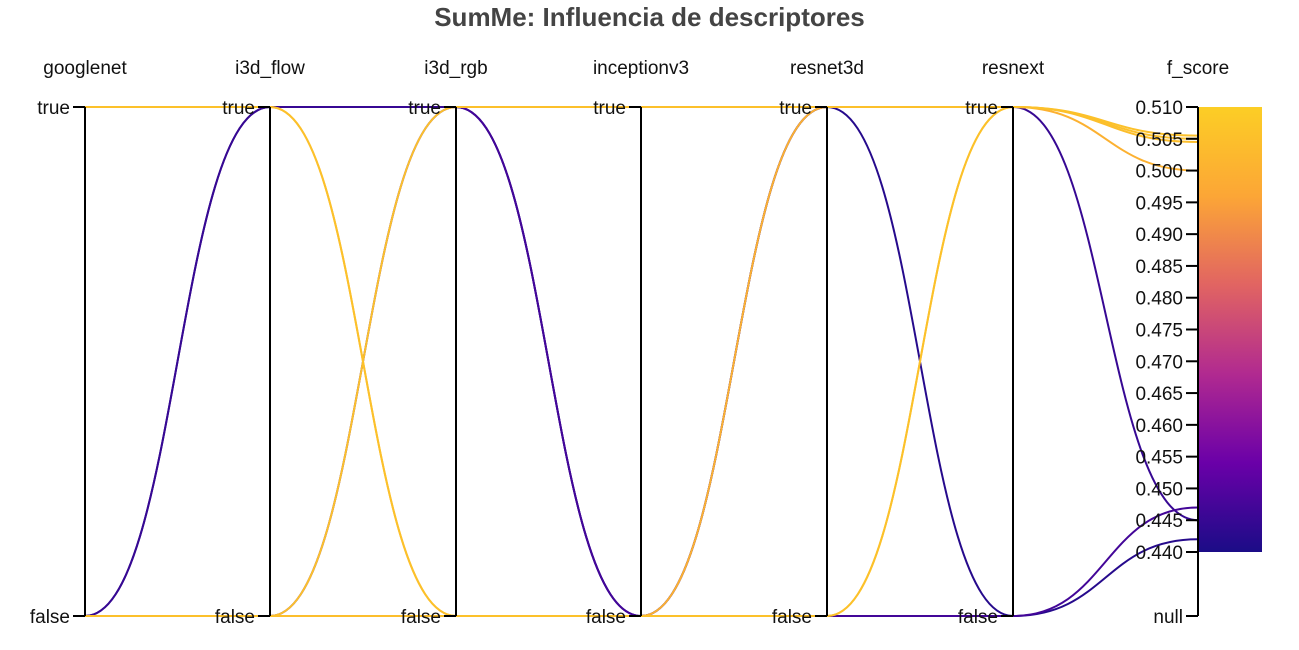 The width and height of the screenshot is (1299, 650). What do you see at coordinates (609, 108) in the screenshot?
I see `tick-label-inceptionv3: true` at bounding box center [609, 108].